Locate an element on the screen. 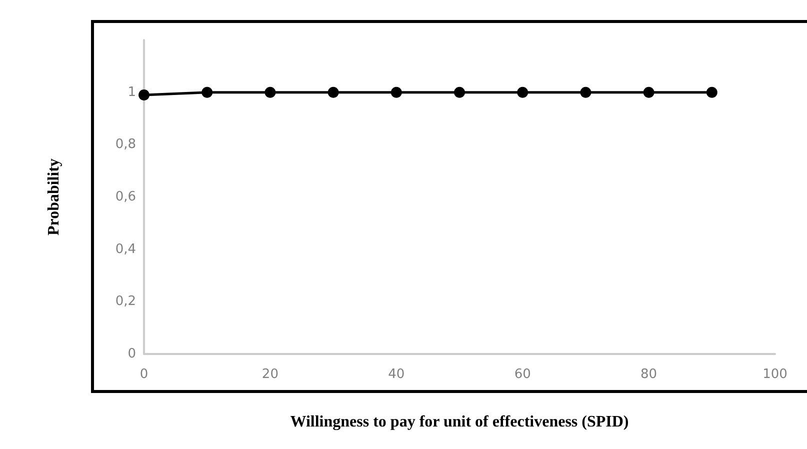 This screenshot has height=449, width=807. x-tick-label: 40 is located at coordinates (396, 374).